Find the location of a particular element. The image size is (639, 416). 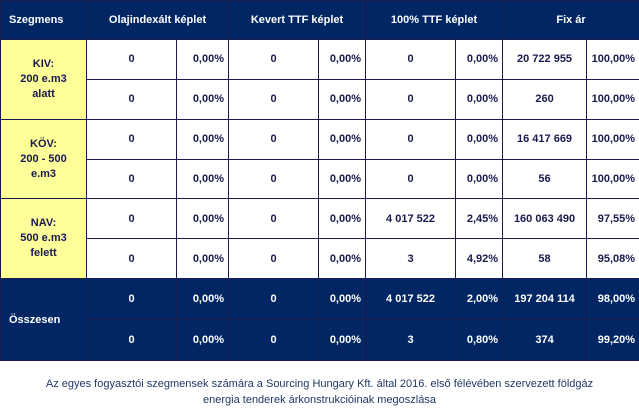

cell-fixed-value: 160 063 490 is located at coordinates (545, 219).